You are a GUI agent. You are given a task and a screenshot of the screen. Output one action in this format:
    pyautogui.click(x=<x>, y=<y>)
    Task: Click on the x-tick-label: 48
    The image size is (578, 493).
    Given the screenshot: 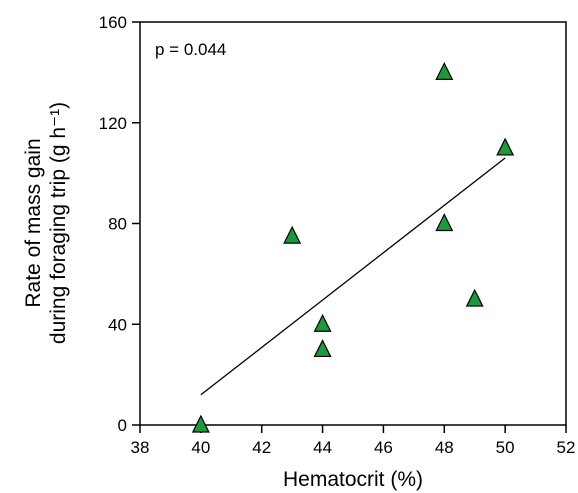 What is the action you would take?
    pyautogui.click(x=444, y=447)
    